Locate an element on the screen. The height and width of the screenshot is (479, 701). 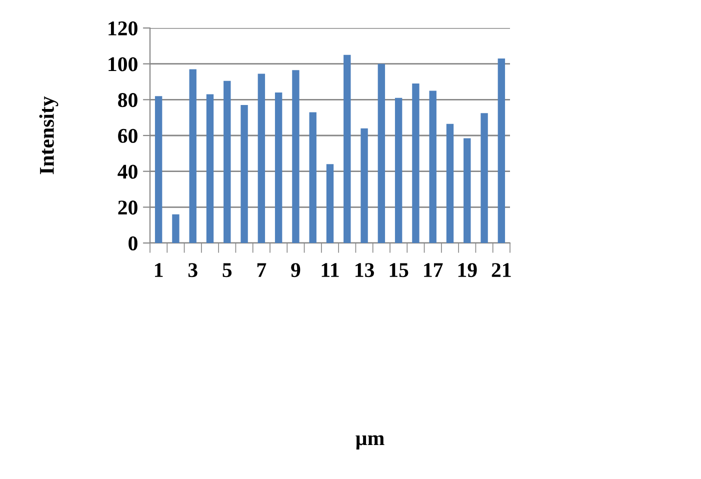
x-tick-label: 3 is located at coordinates (193, 270).